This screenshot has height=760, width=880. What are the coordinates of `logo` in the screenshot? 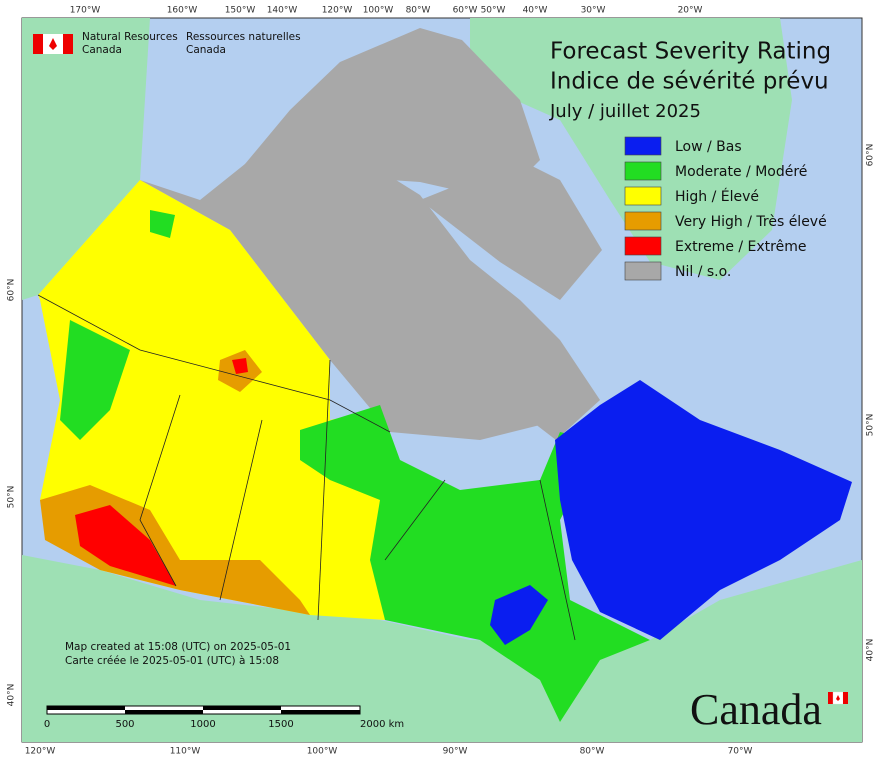 It's located at (53, 44).